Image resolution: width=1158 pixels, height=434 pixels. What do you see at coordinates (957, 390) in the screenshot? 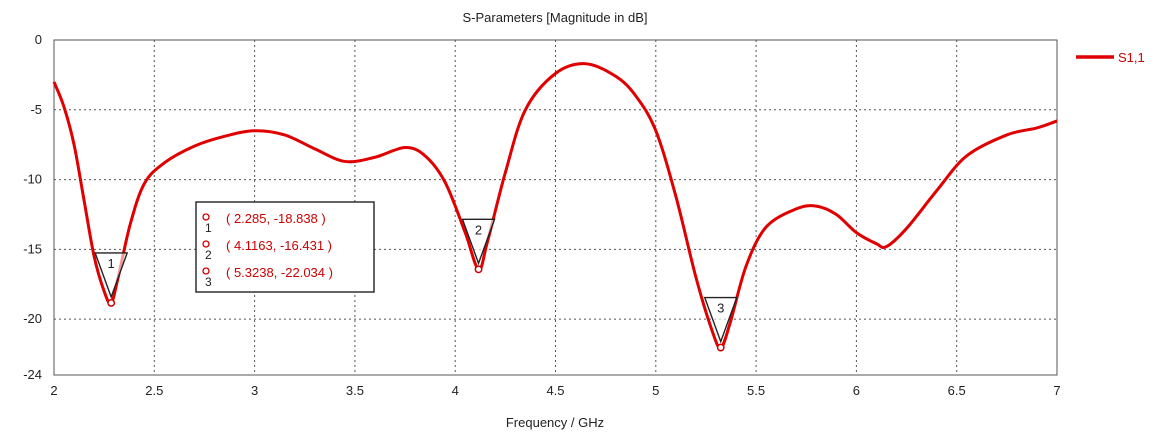
I see `x-tick-label: 6.5` at bounding box center [957, 390].